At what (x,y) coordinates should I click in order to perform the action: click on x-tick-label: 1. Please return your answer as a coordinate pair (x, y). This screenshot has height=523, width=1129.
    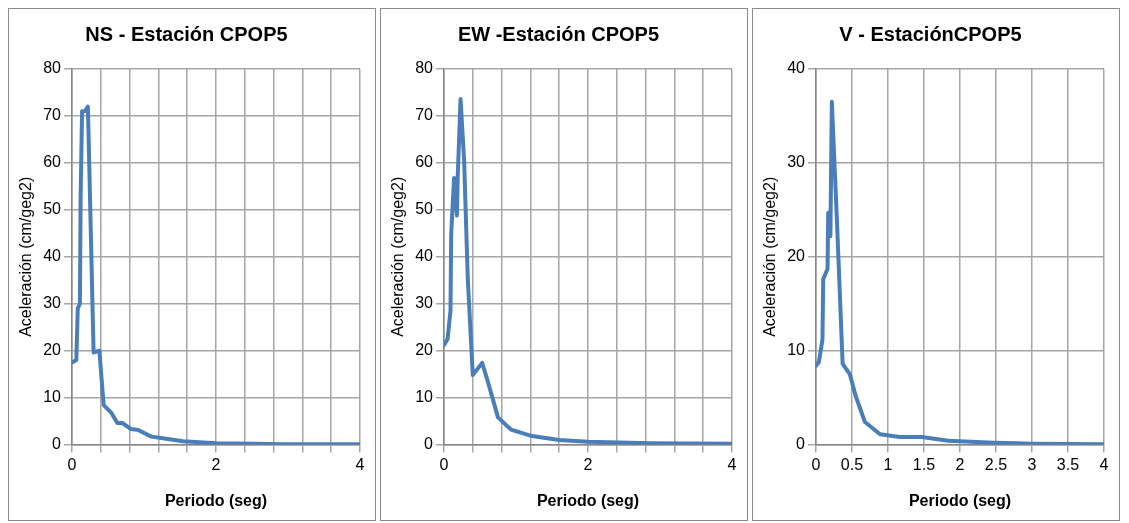
    Looking at the image, I should click on (888, 464).